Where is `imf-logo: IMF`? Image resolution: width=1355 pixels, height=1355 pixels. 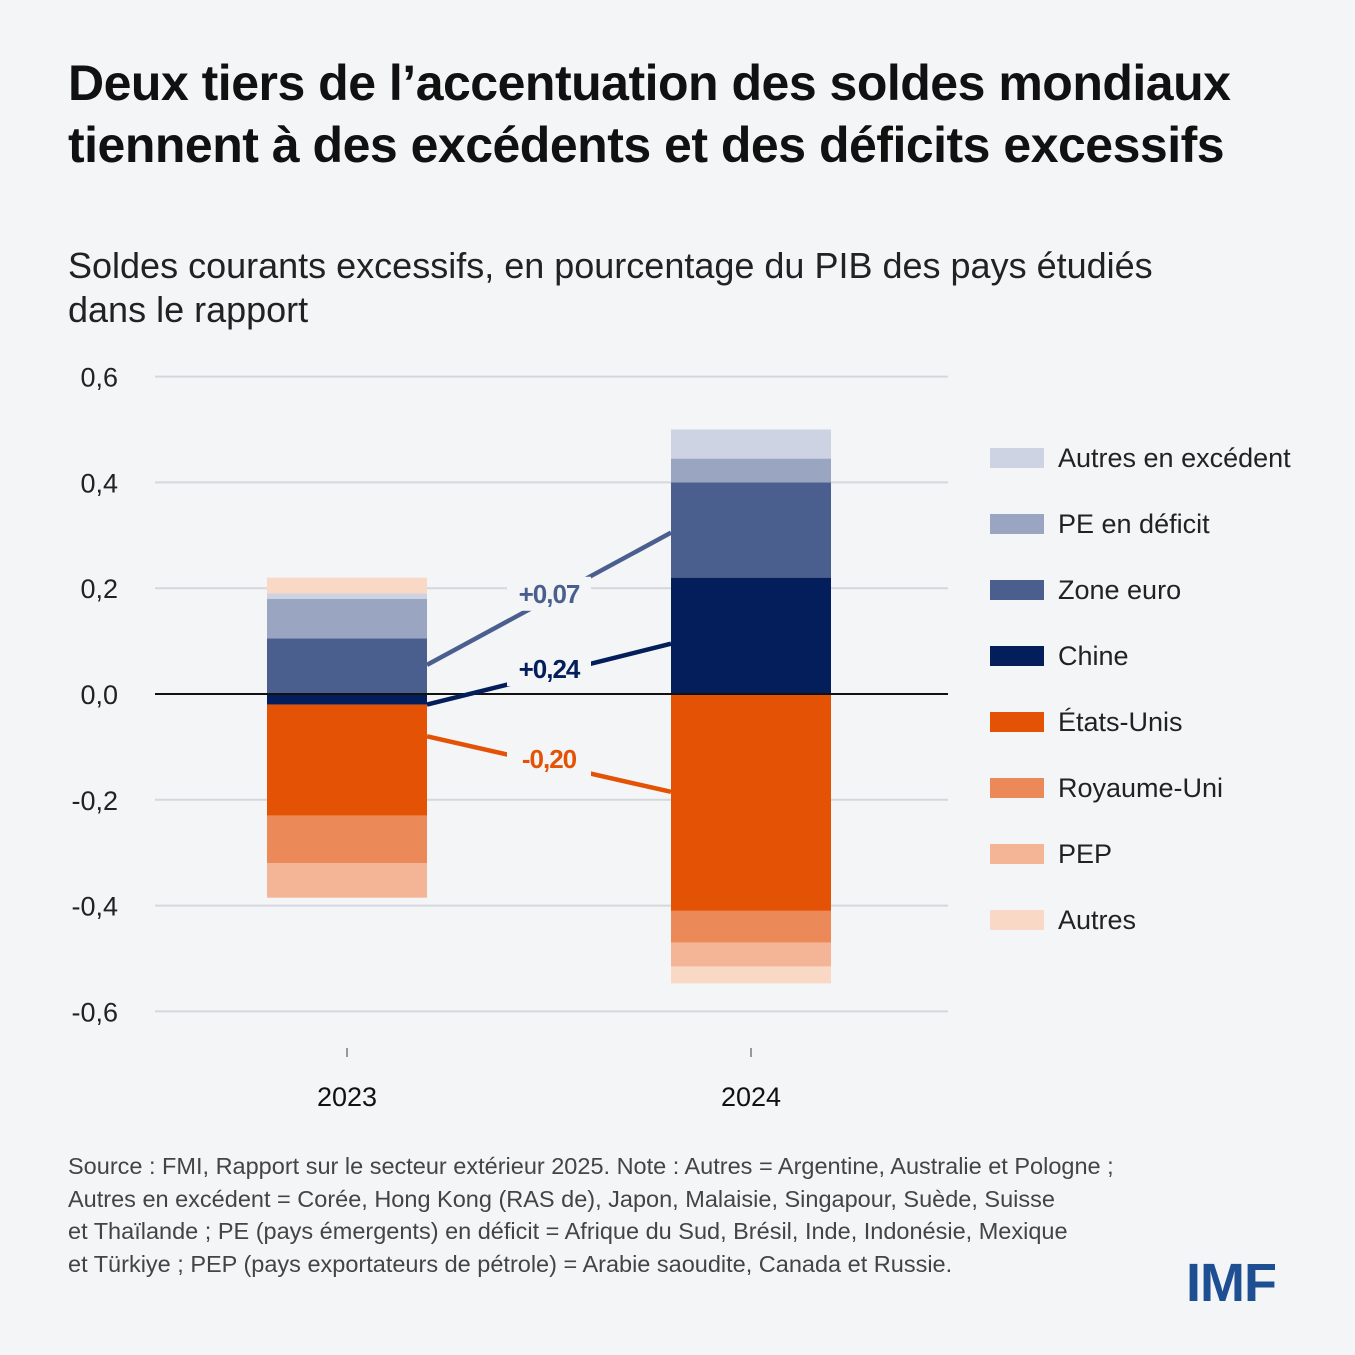
imf-logo: IMF is located at coordinates (1231, 1283).